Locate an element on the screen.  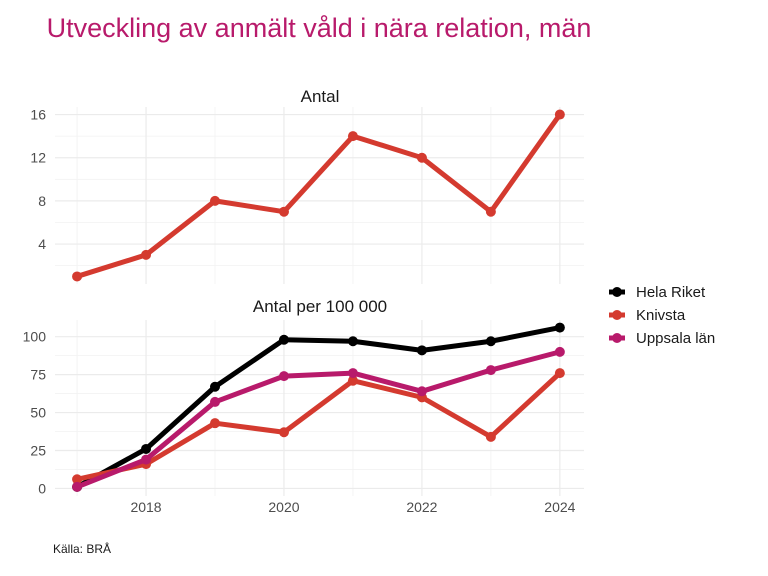
y-tick-label: 8 is located at coordinates (42, 201).